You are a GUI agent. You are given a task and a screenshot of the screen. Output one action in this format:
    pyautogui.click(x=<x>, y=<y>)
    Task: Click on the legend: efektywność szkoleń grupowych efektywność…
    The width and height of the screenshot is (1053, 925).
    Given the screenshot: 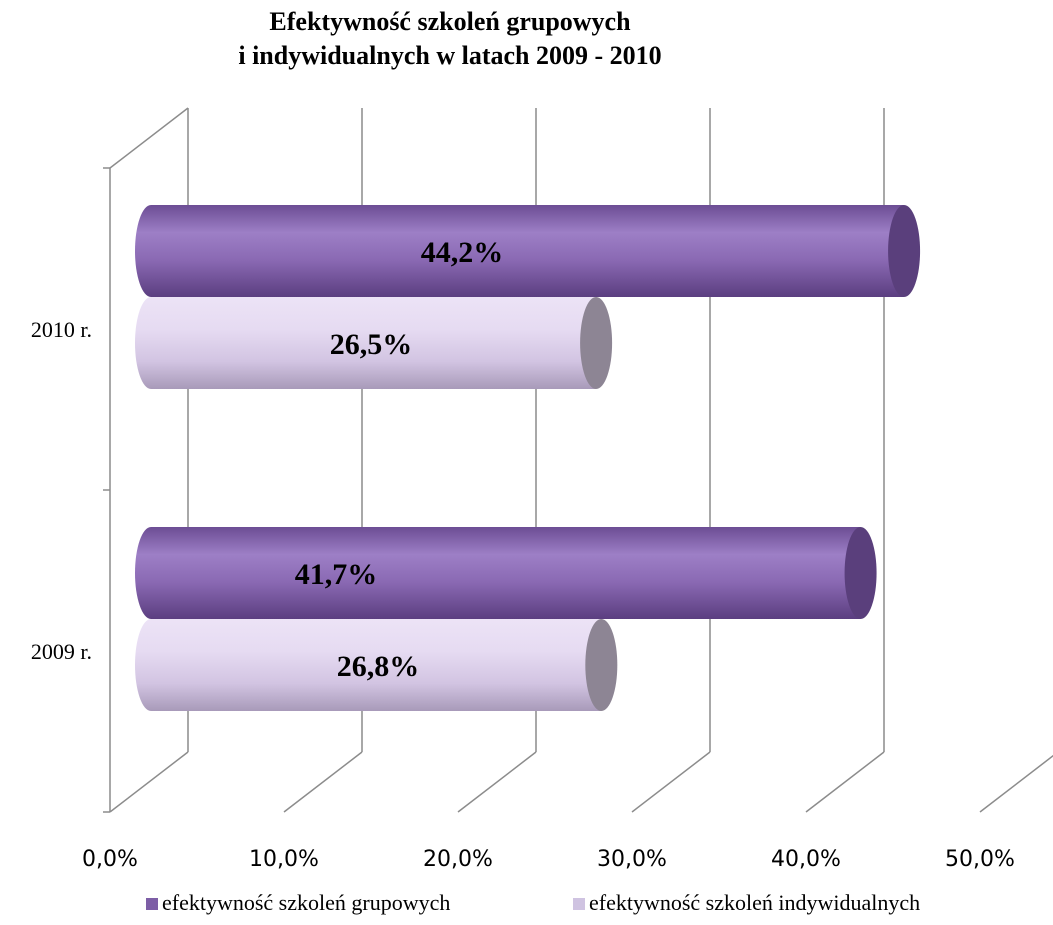 What is the action you would take?
    pyautogui.click(x=533, y=902)
    